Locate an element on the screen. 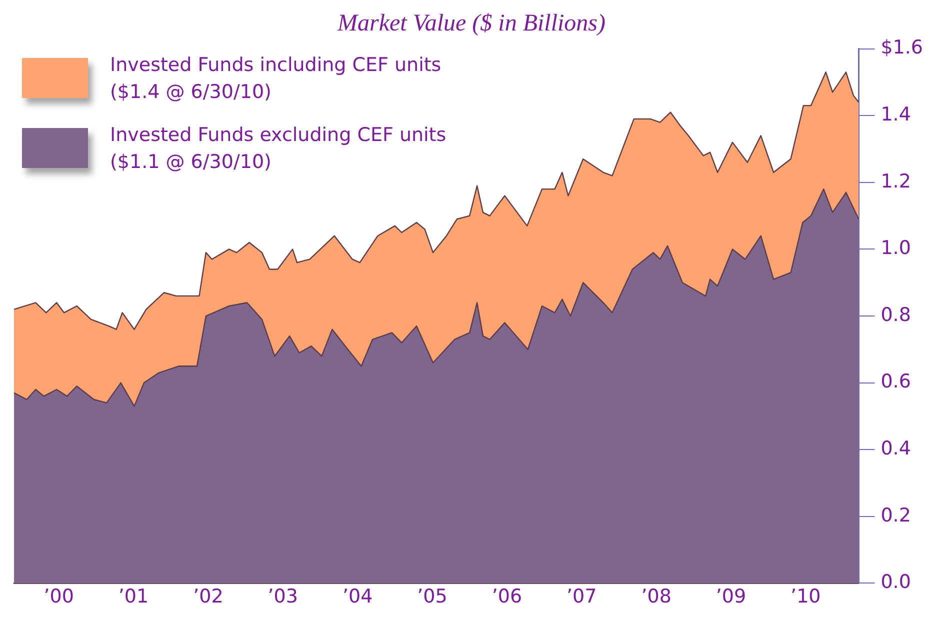 The height and width of the screenshot is (626, 941). y-tick-label: 1.2 is located at coordinates (895, 181).